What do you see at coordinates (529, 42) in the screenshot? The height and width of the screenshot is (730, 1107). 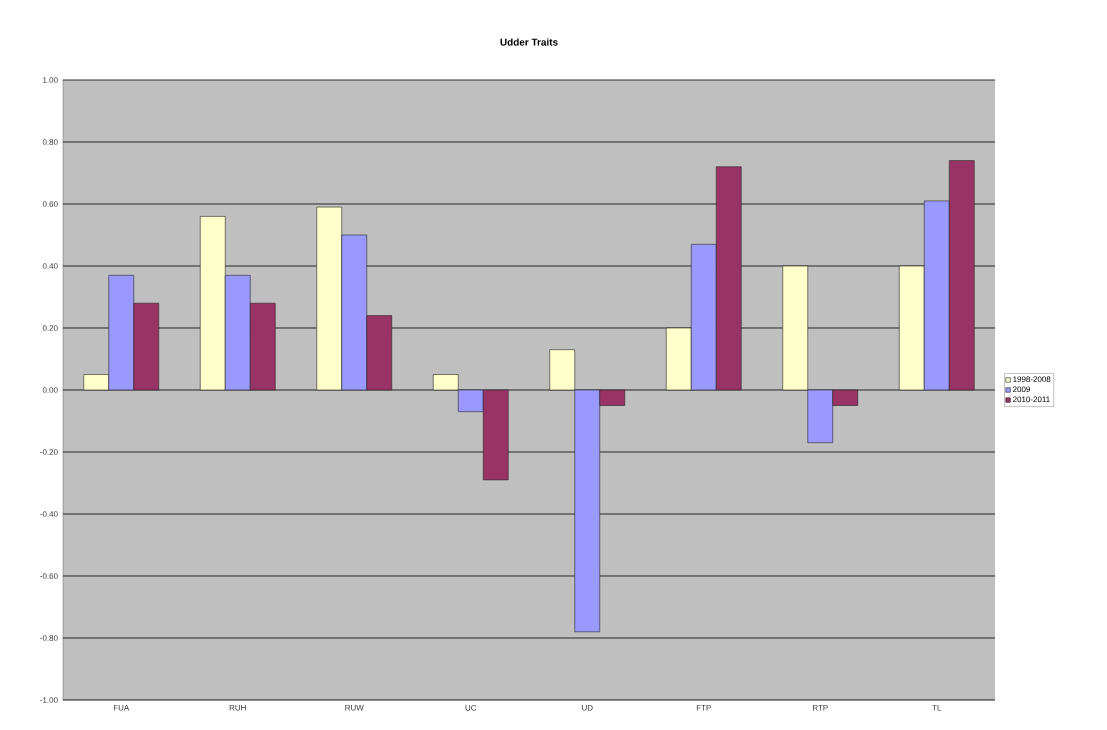 I see `chart-title: Udder Traits` at bounding box center [529, 42].